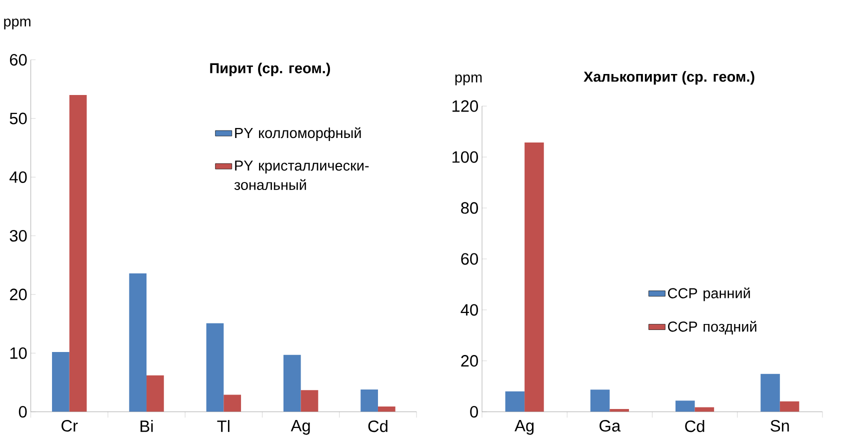 The image size is (865, 447). I want to click on x-tick-label: Ga, so click(610, 426).